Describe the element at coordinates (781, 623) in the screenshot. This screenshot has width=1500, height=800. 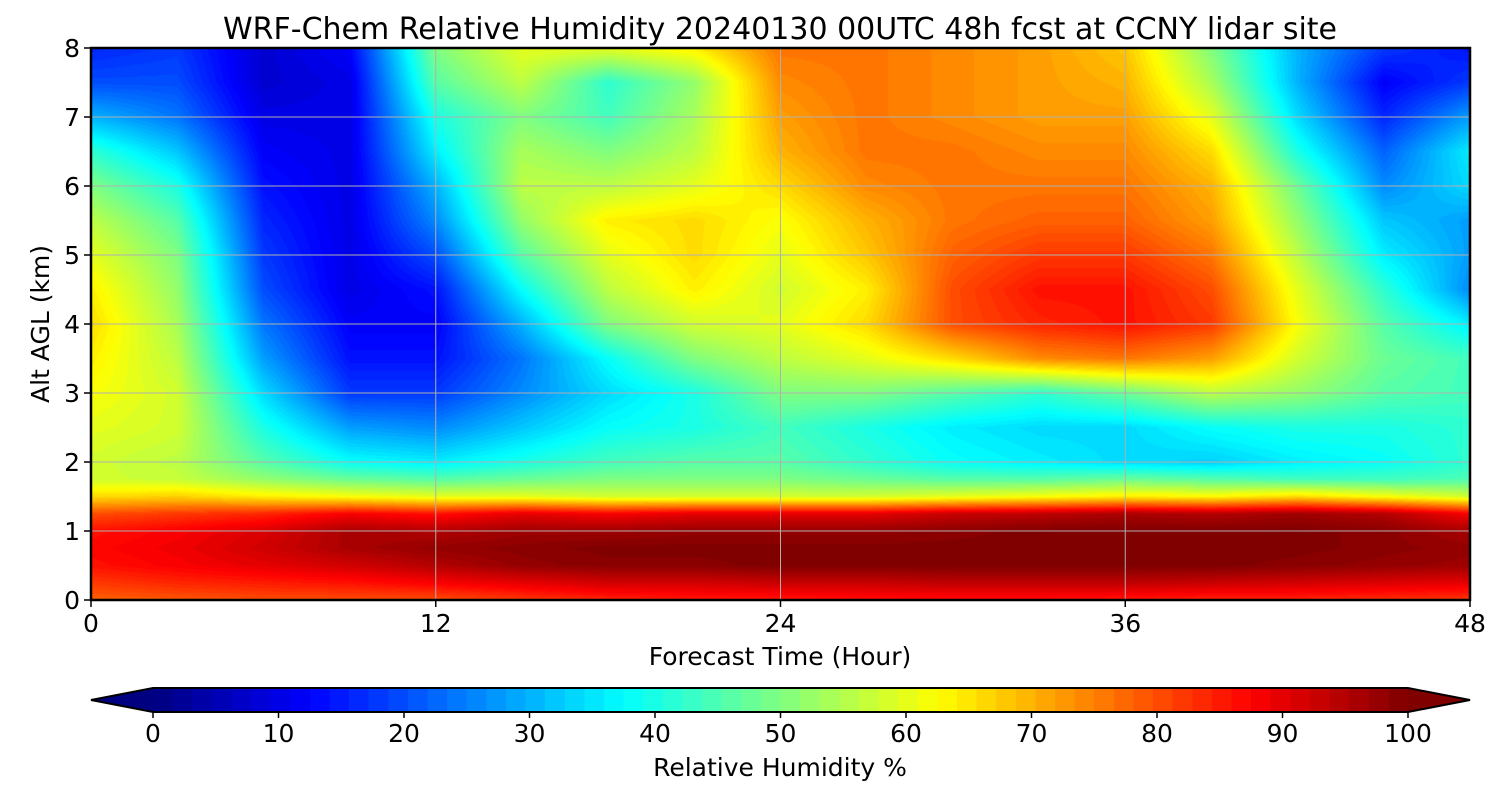
I see `x-tick-label: 24` at that location.